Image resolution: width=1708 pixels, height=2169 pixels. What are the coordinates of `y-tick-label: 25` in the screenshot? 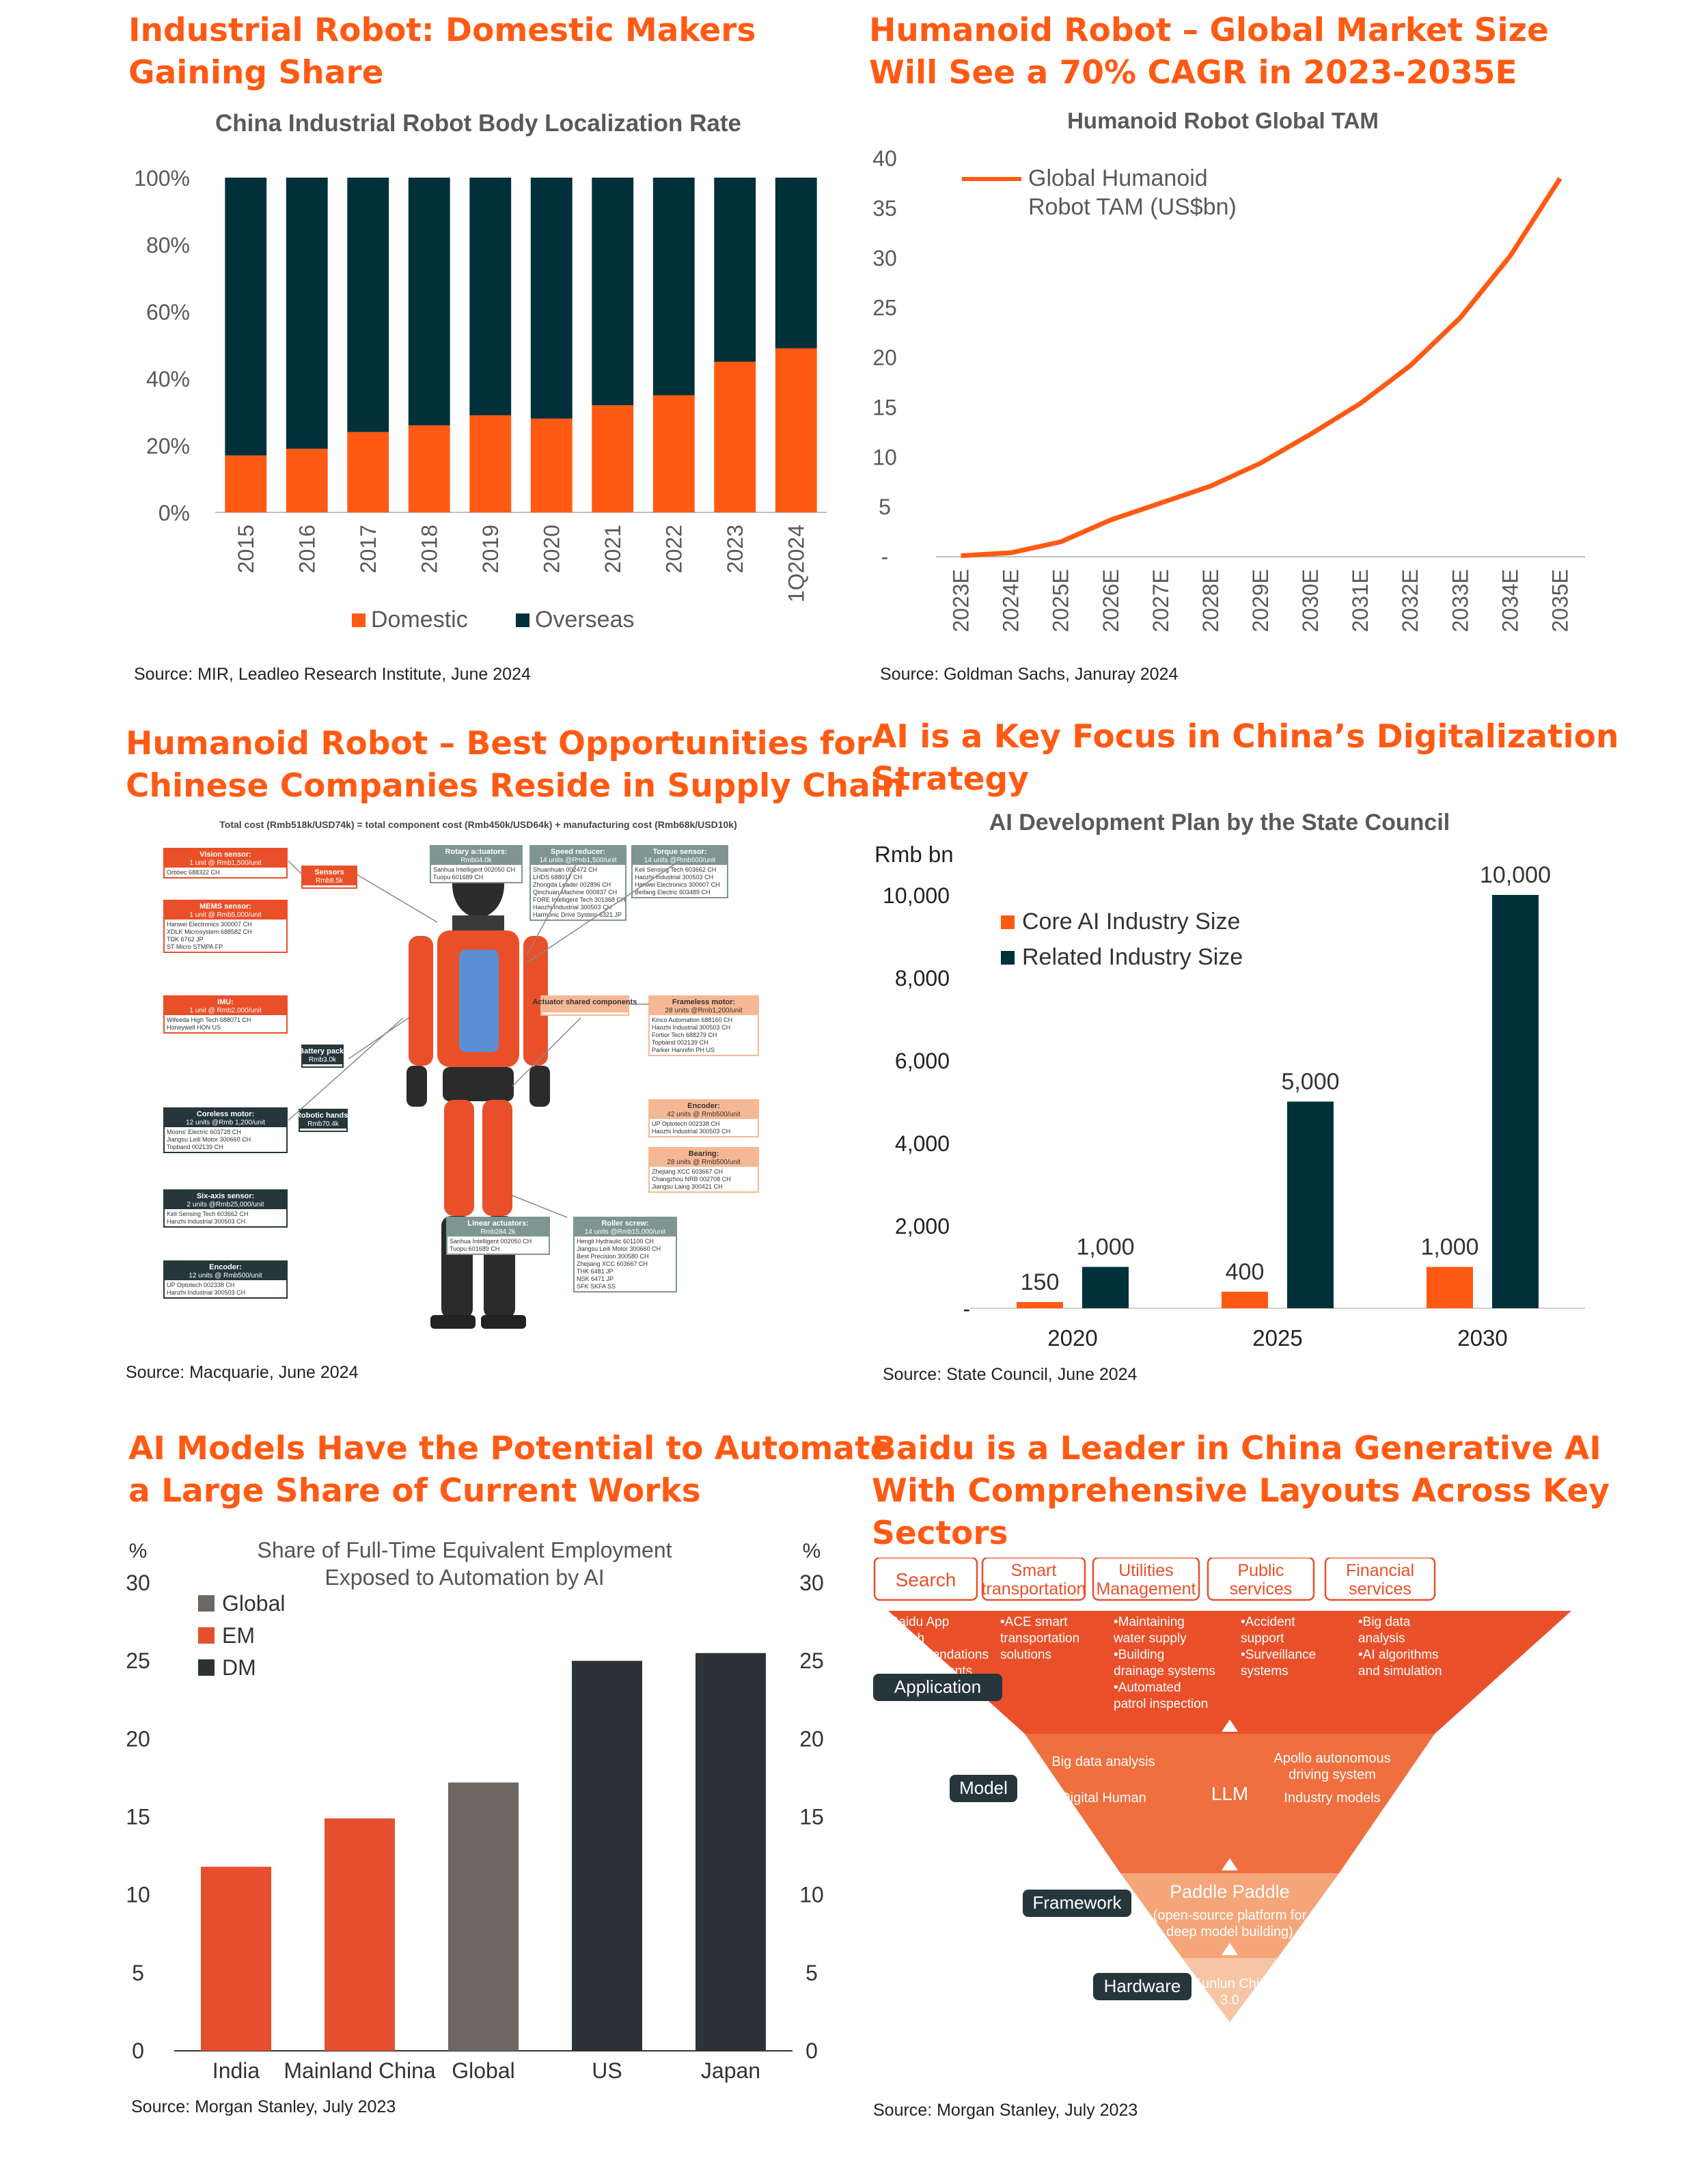 It's located at (884, 308).